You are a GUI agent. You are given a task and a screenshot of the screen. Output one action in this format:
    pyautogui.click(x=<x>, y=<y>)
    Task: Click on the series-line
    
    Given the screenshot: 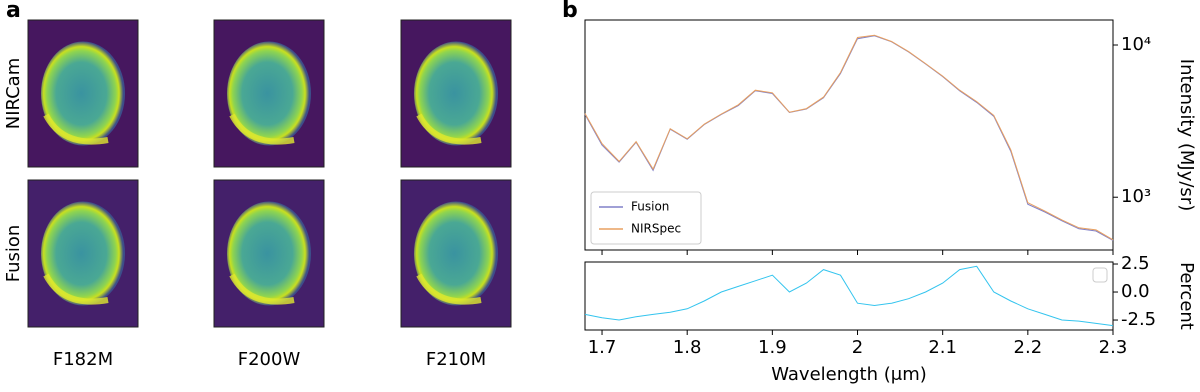 What is the action you would take?
    pyautogui.click(x=849, y=296)
    